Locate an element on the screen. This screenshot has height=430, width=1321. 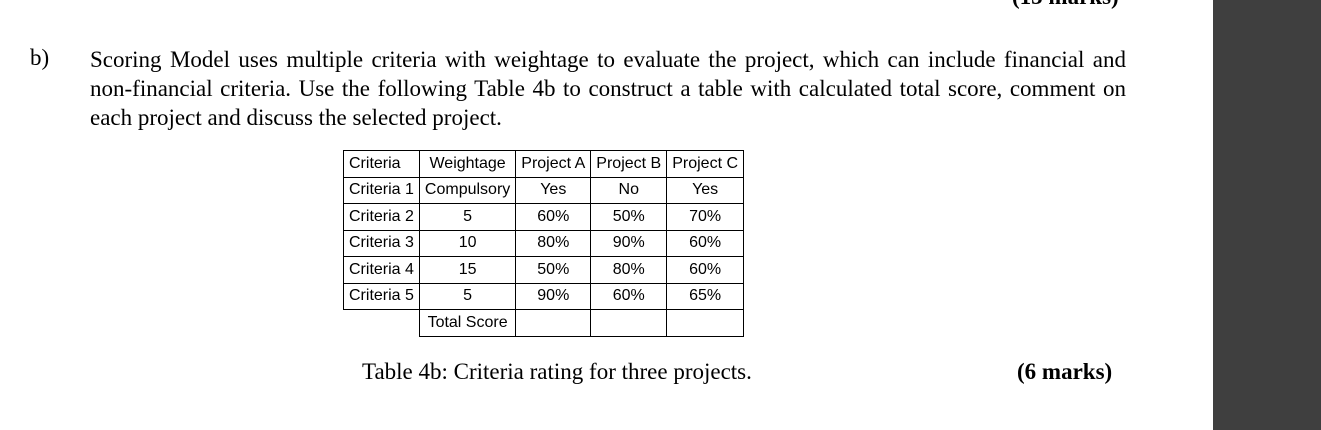
table-cell: Criteria 2 is located at coordinates (381, 217).